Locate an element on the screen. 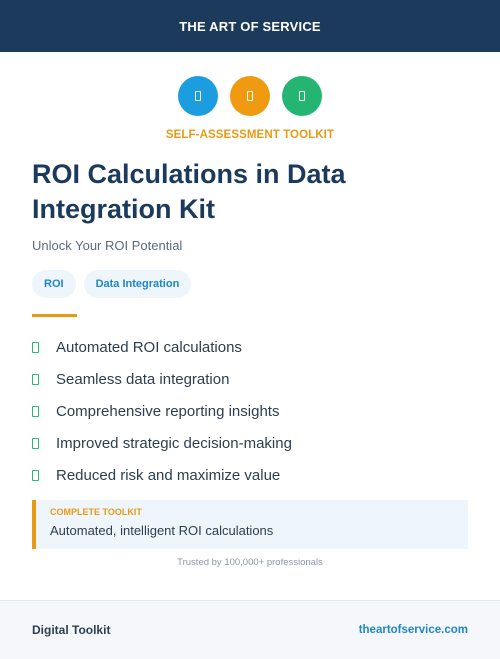 This screenshot has width=500, height=659. list-item: Automated ROI calculations is located at coordinates (252, 347).